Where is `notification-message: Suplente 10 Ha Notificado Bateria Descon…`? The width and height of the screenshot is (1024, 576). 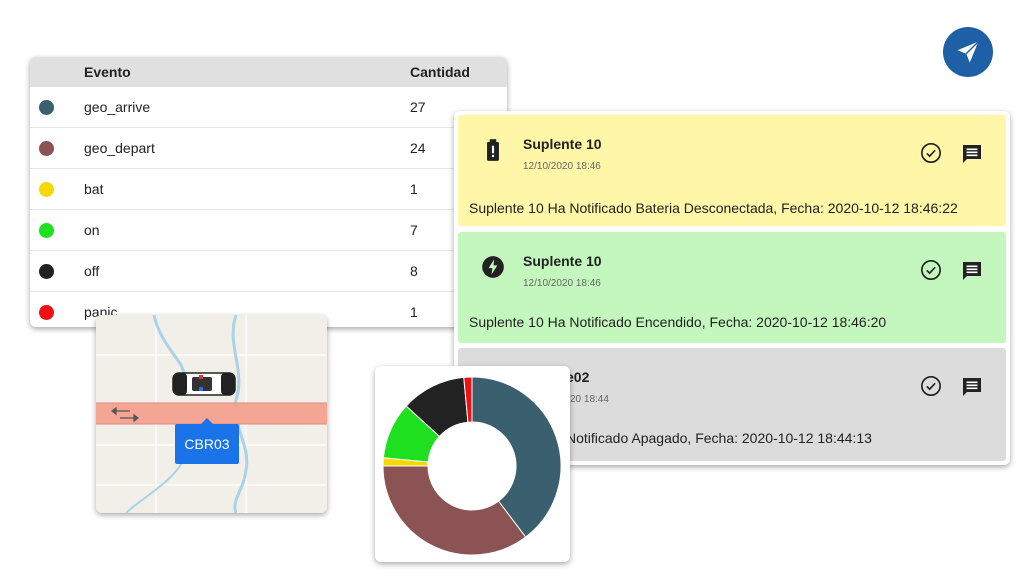 notification-message: Suplente 10 Ha Notificado Bateria Descon… is located at coordinates (713, 208).